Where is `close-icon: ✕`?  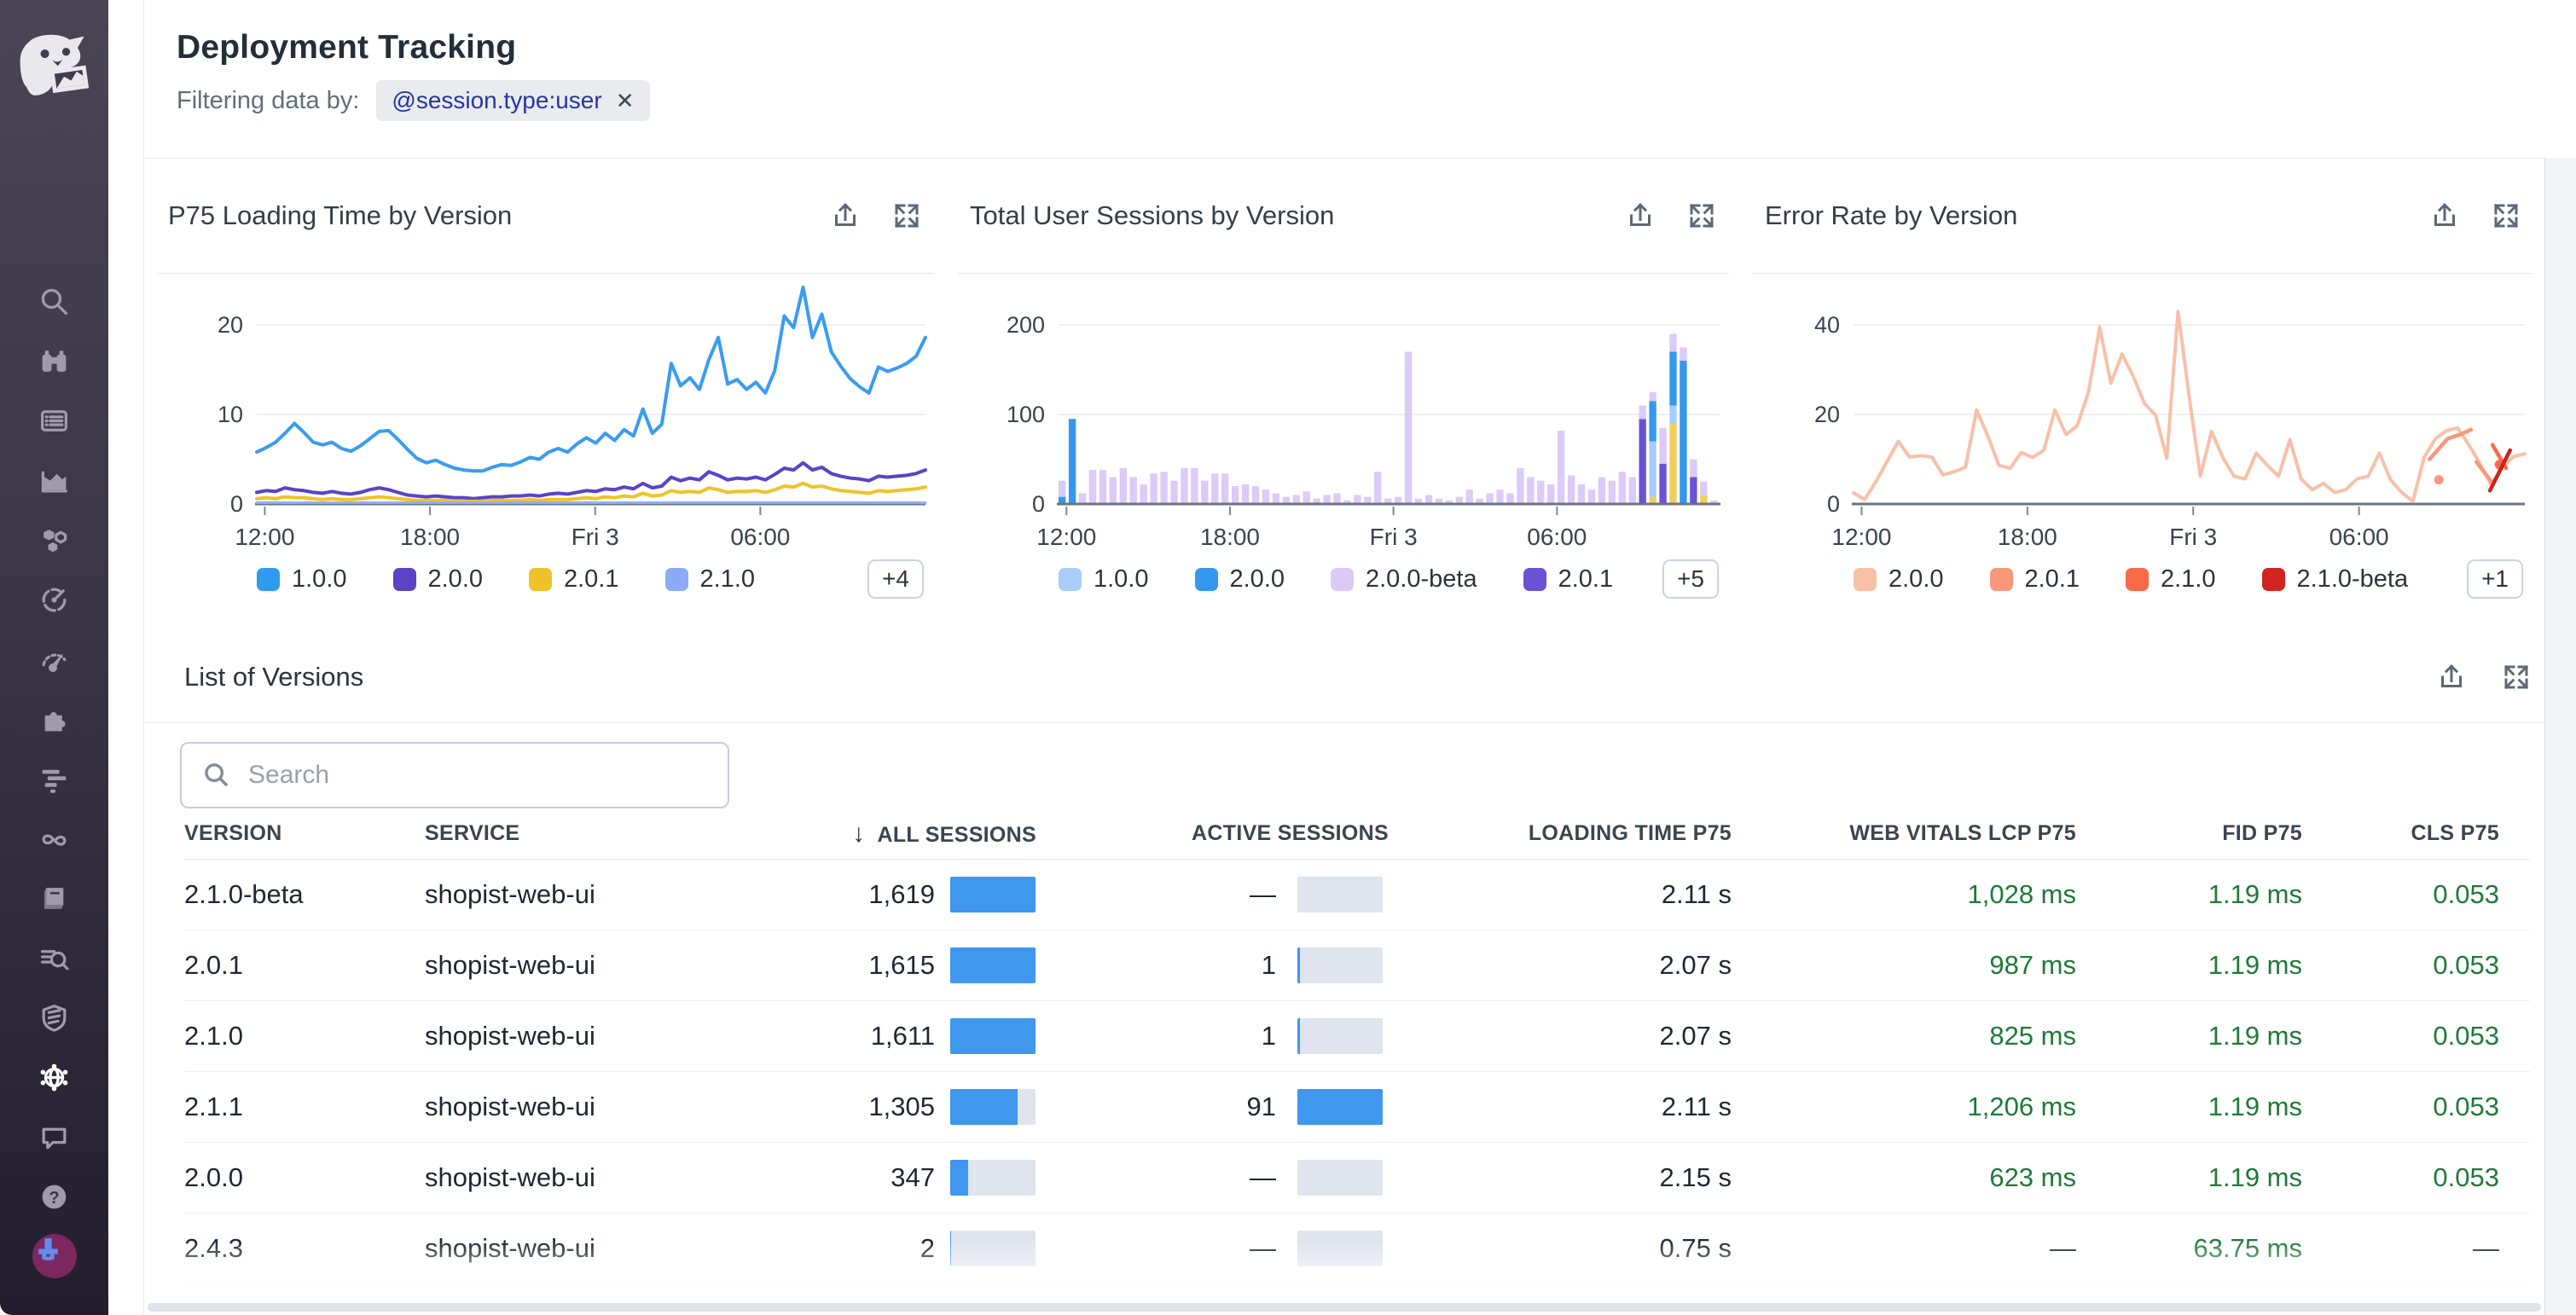 close-icon: ✕ is located at coordinates (625, 100).